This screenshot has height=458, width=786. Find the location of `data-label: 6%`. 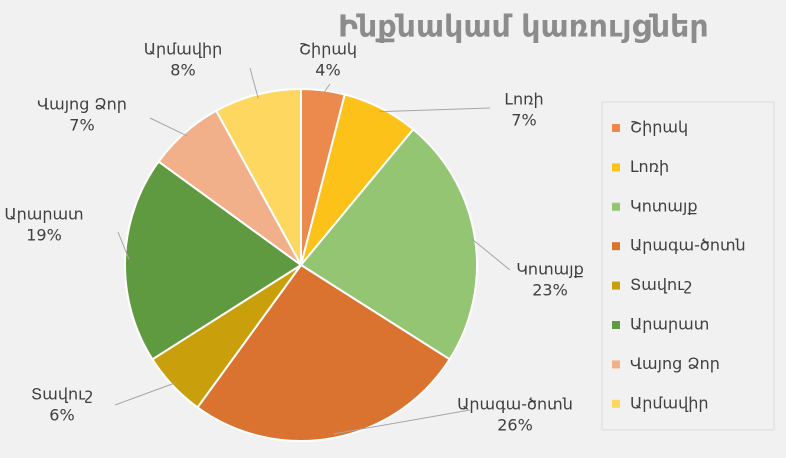

data-label: 6% is located at coordinates (61, 415).